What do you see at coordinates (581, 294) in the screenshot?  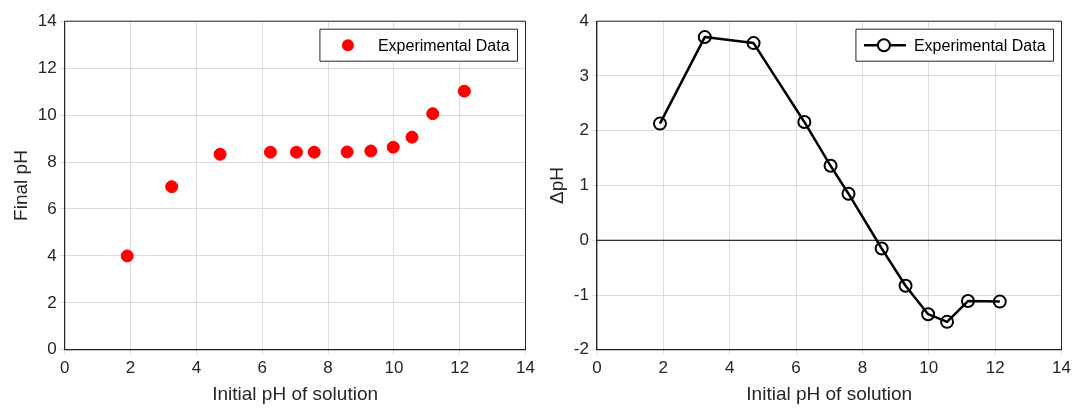 I see `y-tick-label: -1` at bounding box center [581, 294].